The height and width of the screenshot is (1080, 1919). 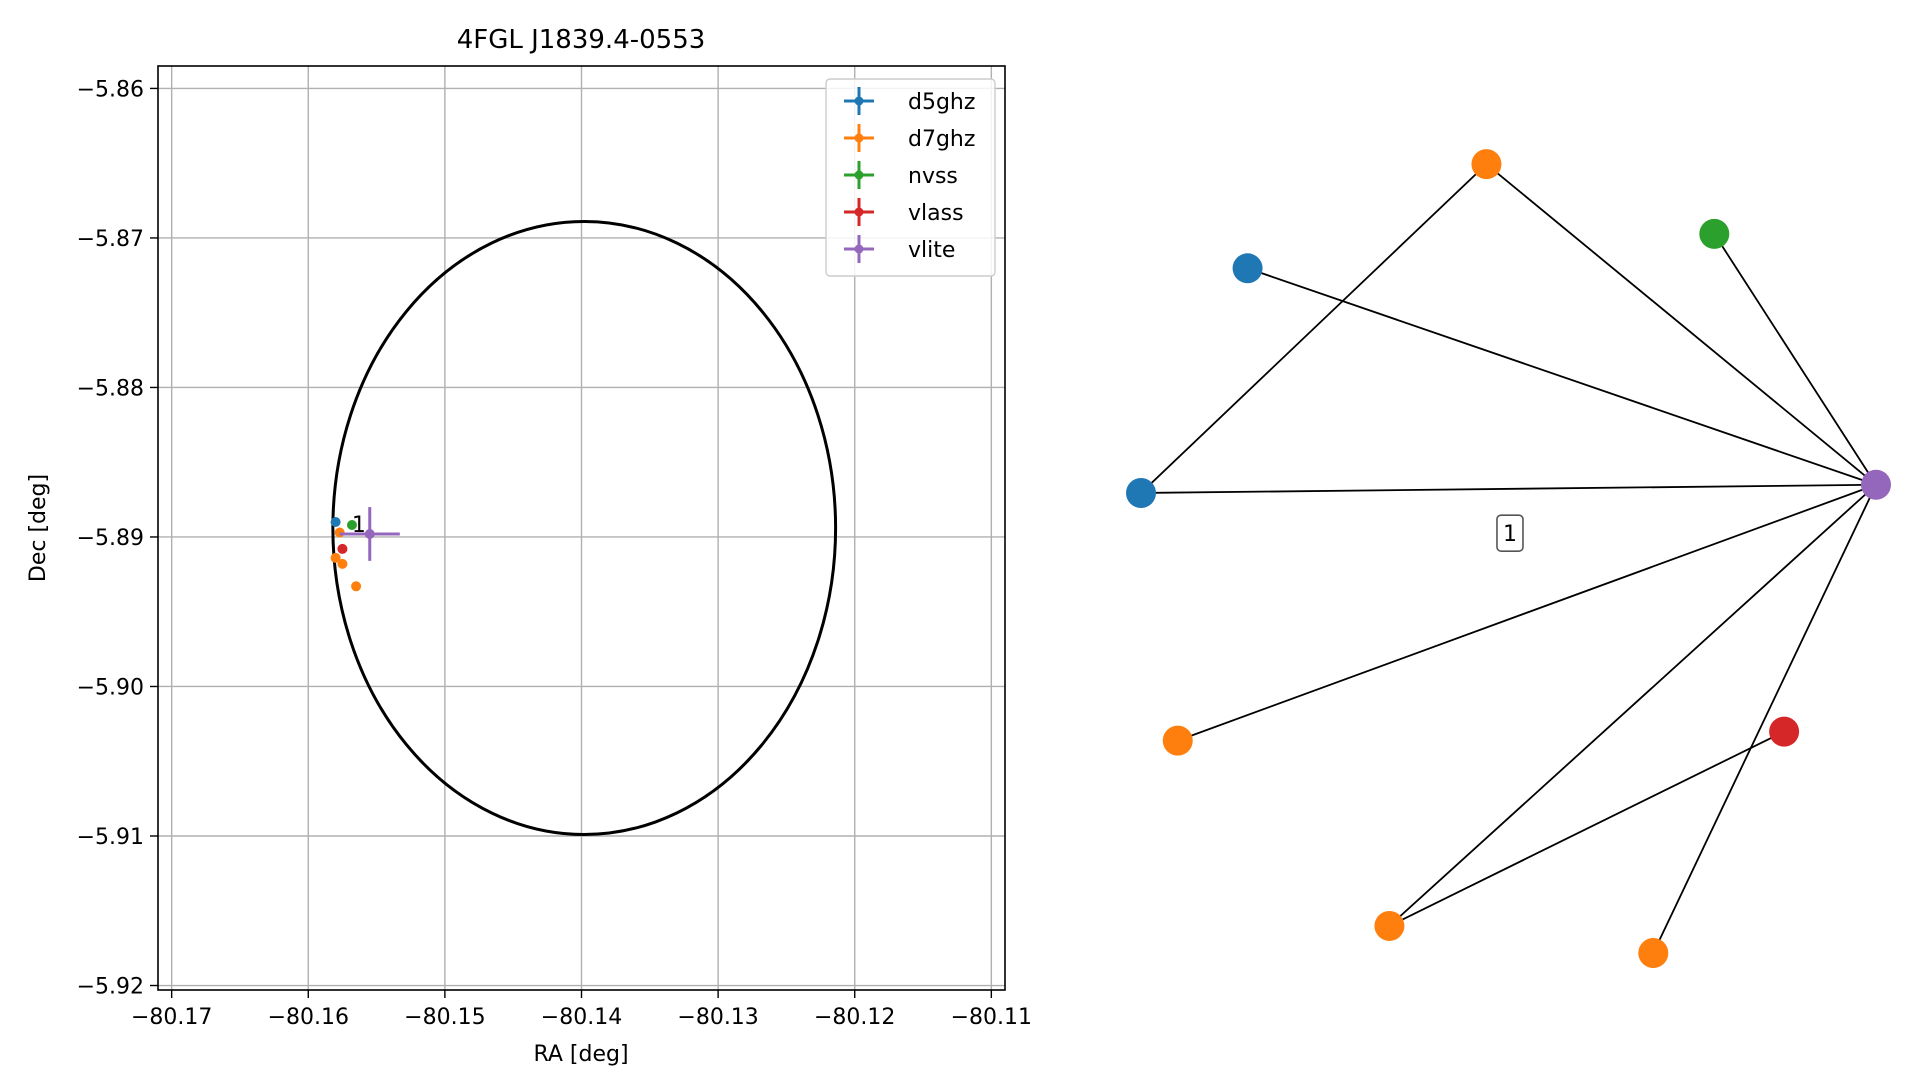 What do you see at coordinates (581, 1017) in the screenshot?
I see `x-tick-label: −80.14` at bounding box center [581, 1017].